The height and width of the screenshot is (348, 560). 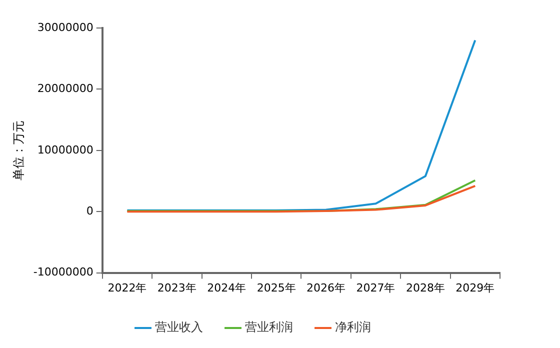 What do you see at coordinates (18, 150) in the screenshot?
I see `y-axis-title: 单位：万元` at bounding box center [18, 150].